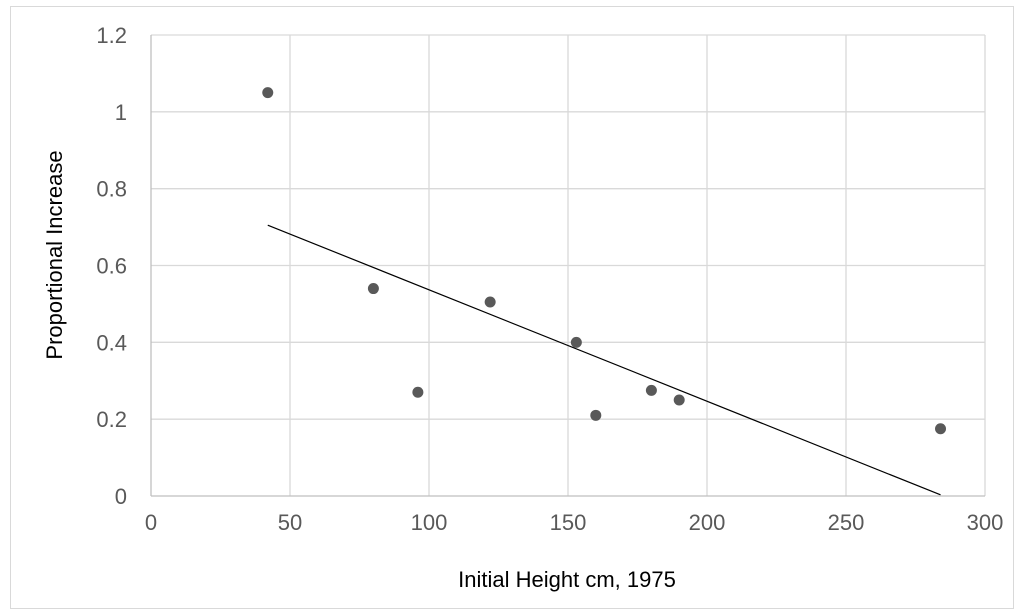 The width and height of the screenshot is (1016, 611). What do you see at coordinates (985, 522) in the screenshot?
I see `x-tick-label: 300` at bounding box center [985, 522].